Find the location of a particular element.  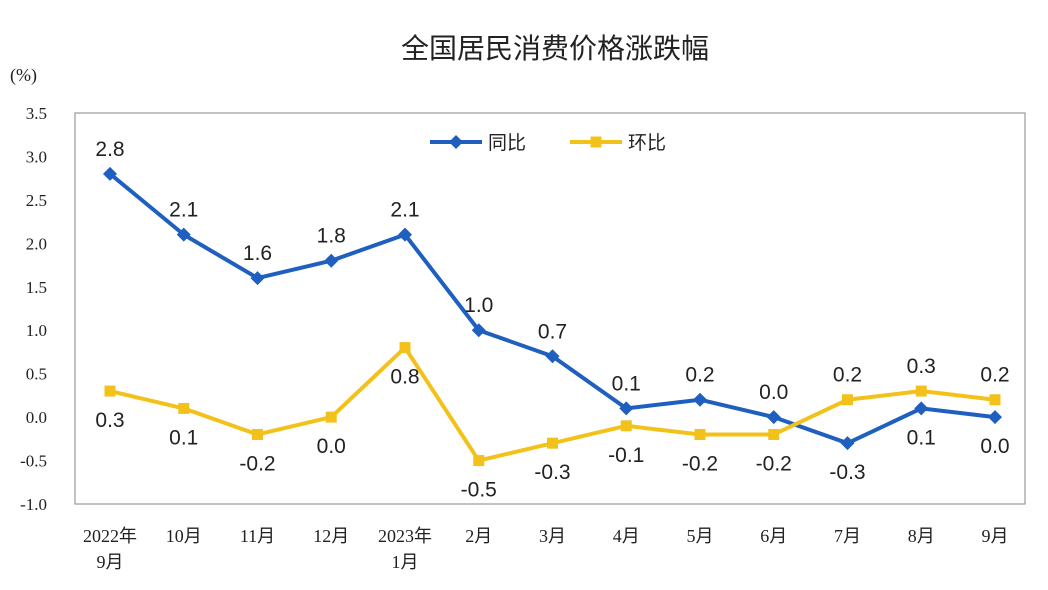

legend: 同比 环比 is located at coordinates (548, 143).